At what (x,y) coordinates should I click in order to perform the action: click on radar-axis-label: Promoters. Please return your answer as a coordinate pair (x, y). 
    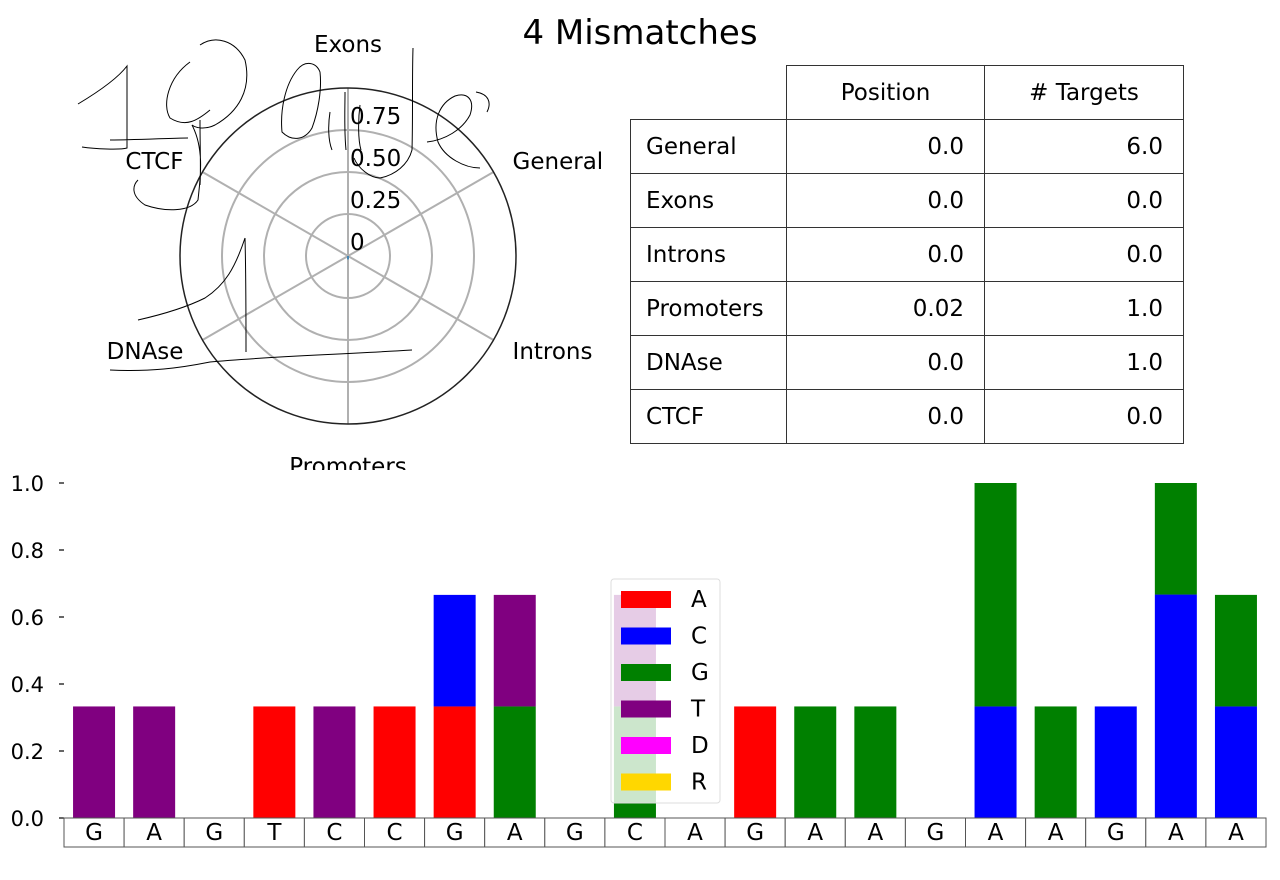
    Looking at the image, I should click on (348, 462).